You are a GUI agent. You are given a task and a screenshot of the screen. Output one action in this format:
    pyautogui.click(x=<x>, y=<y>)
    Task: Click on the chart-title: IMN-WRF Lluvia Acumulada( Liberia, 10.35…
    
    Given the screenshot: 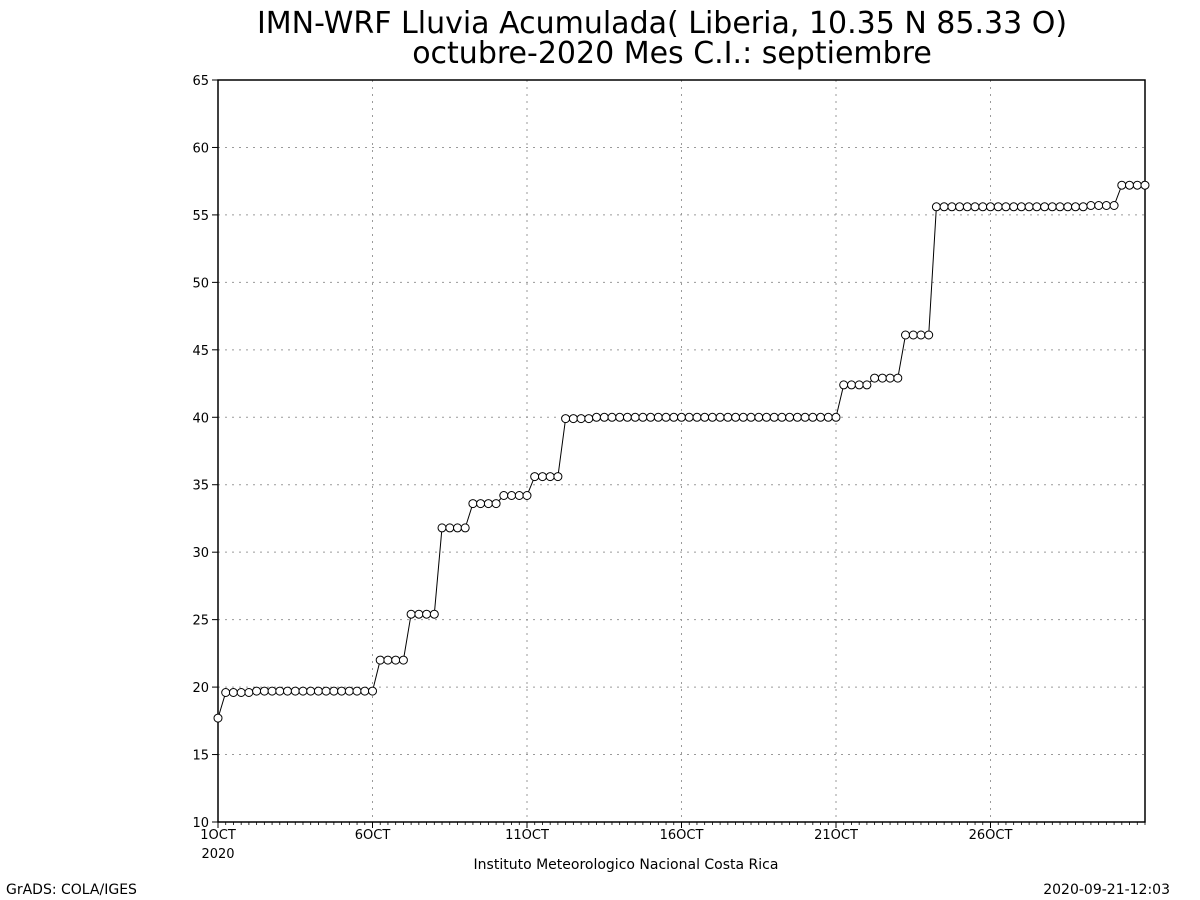 What is the action you would take?
    pyautogui.click(x=662, y=23)
    